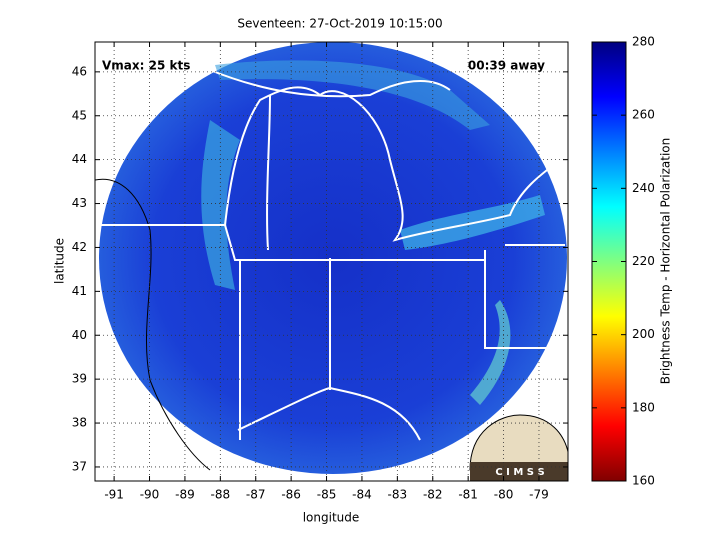 The image size is (720, 540). What do you see at coordinates (79, 379) in the screenshot?
I see `y-tick-label: 39` at bounding box center [79, 379].